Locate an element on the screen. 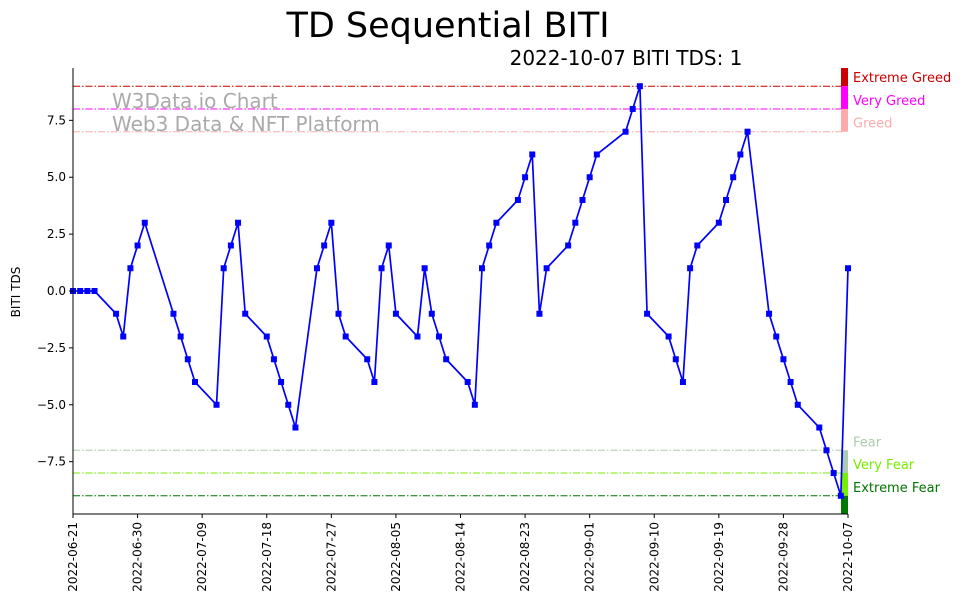 The image size is (967, 613). x-tick-label: 2022-09-10 is located at coordinates (654, 557).